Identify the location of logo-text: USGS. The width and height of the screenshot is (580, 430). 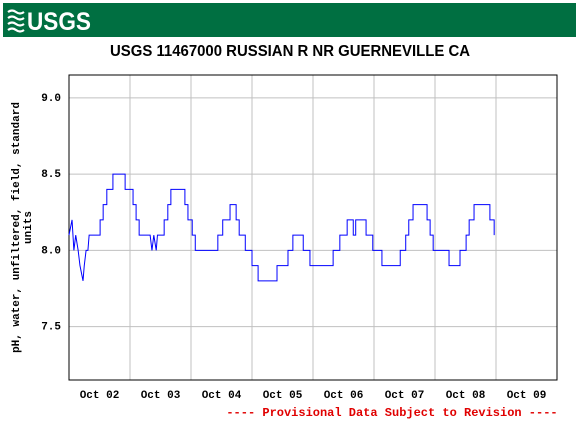
(59, 22).